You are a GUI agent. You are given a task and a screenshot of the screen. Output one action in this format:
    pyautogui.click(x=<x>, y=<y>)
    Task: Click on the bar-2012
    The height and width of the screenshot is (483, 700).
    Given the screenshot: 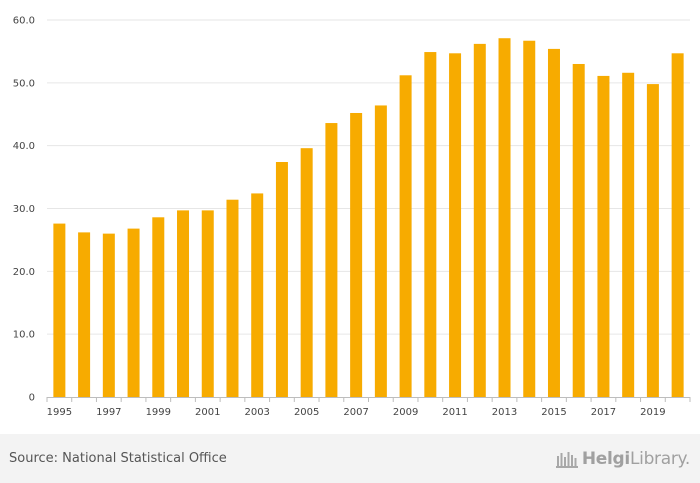 What is the action you would take?
    pyautogui.click(x=479, y=220)
    